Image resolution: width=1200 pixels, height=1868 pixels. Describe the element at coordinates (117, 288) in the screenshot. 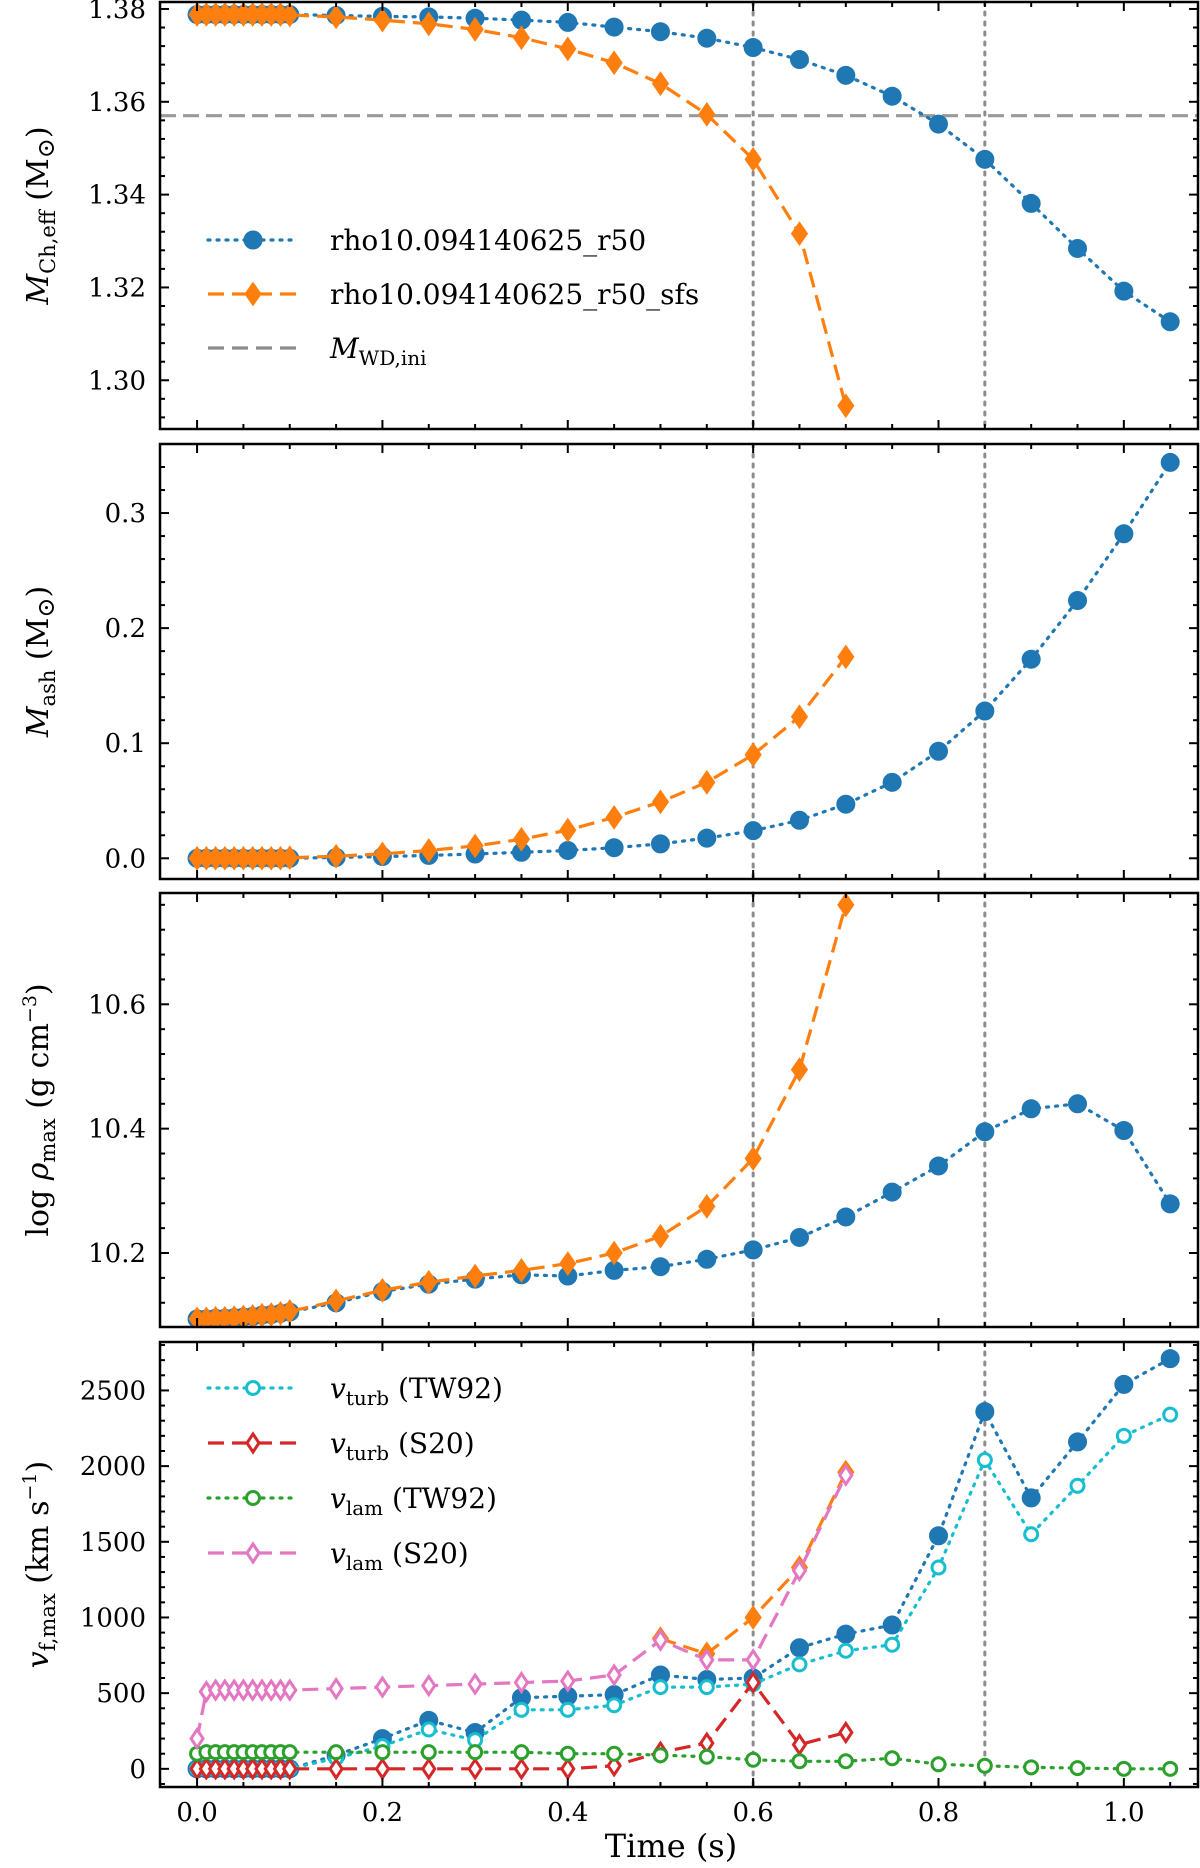

I see `y-tick-label: 1.32` at that location.